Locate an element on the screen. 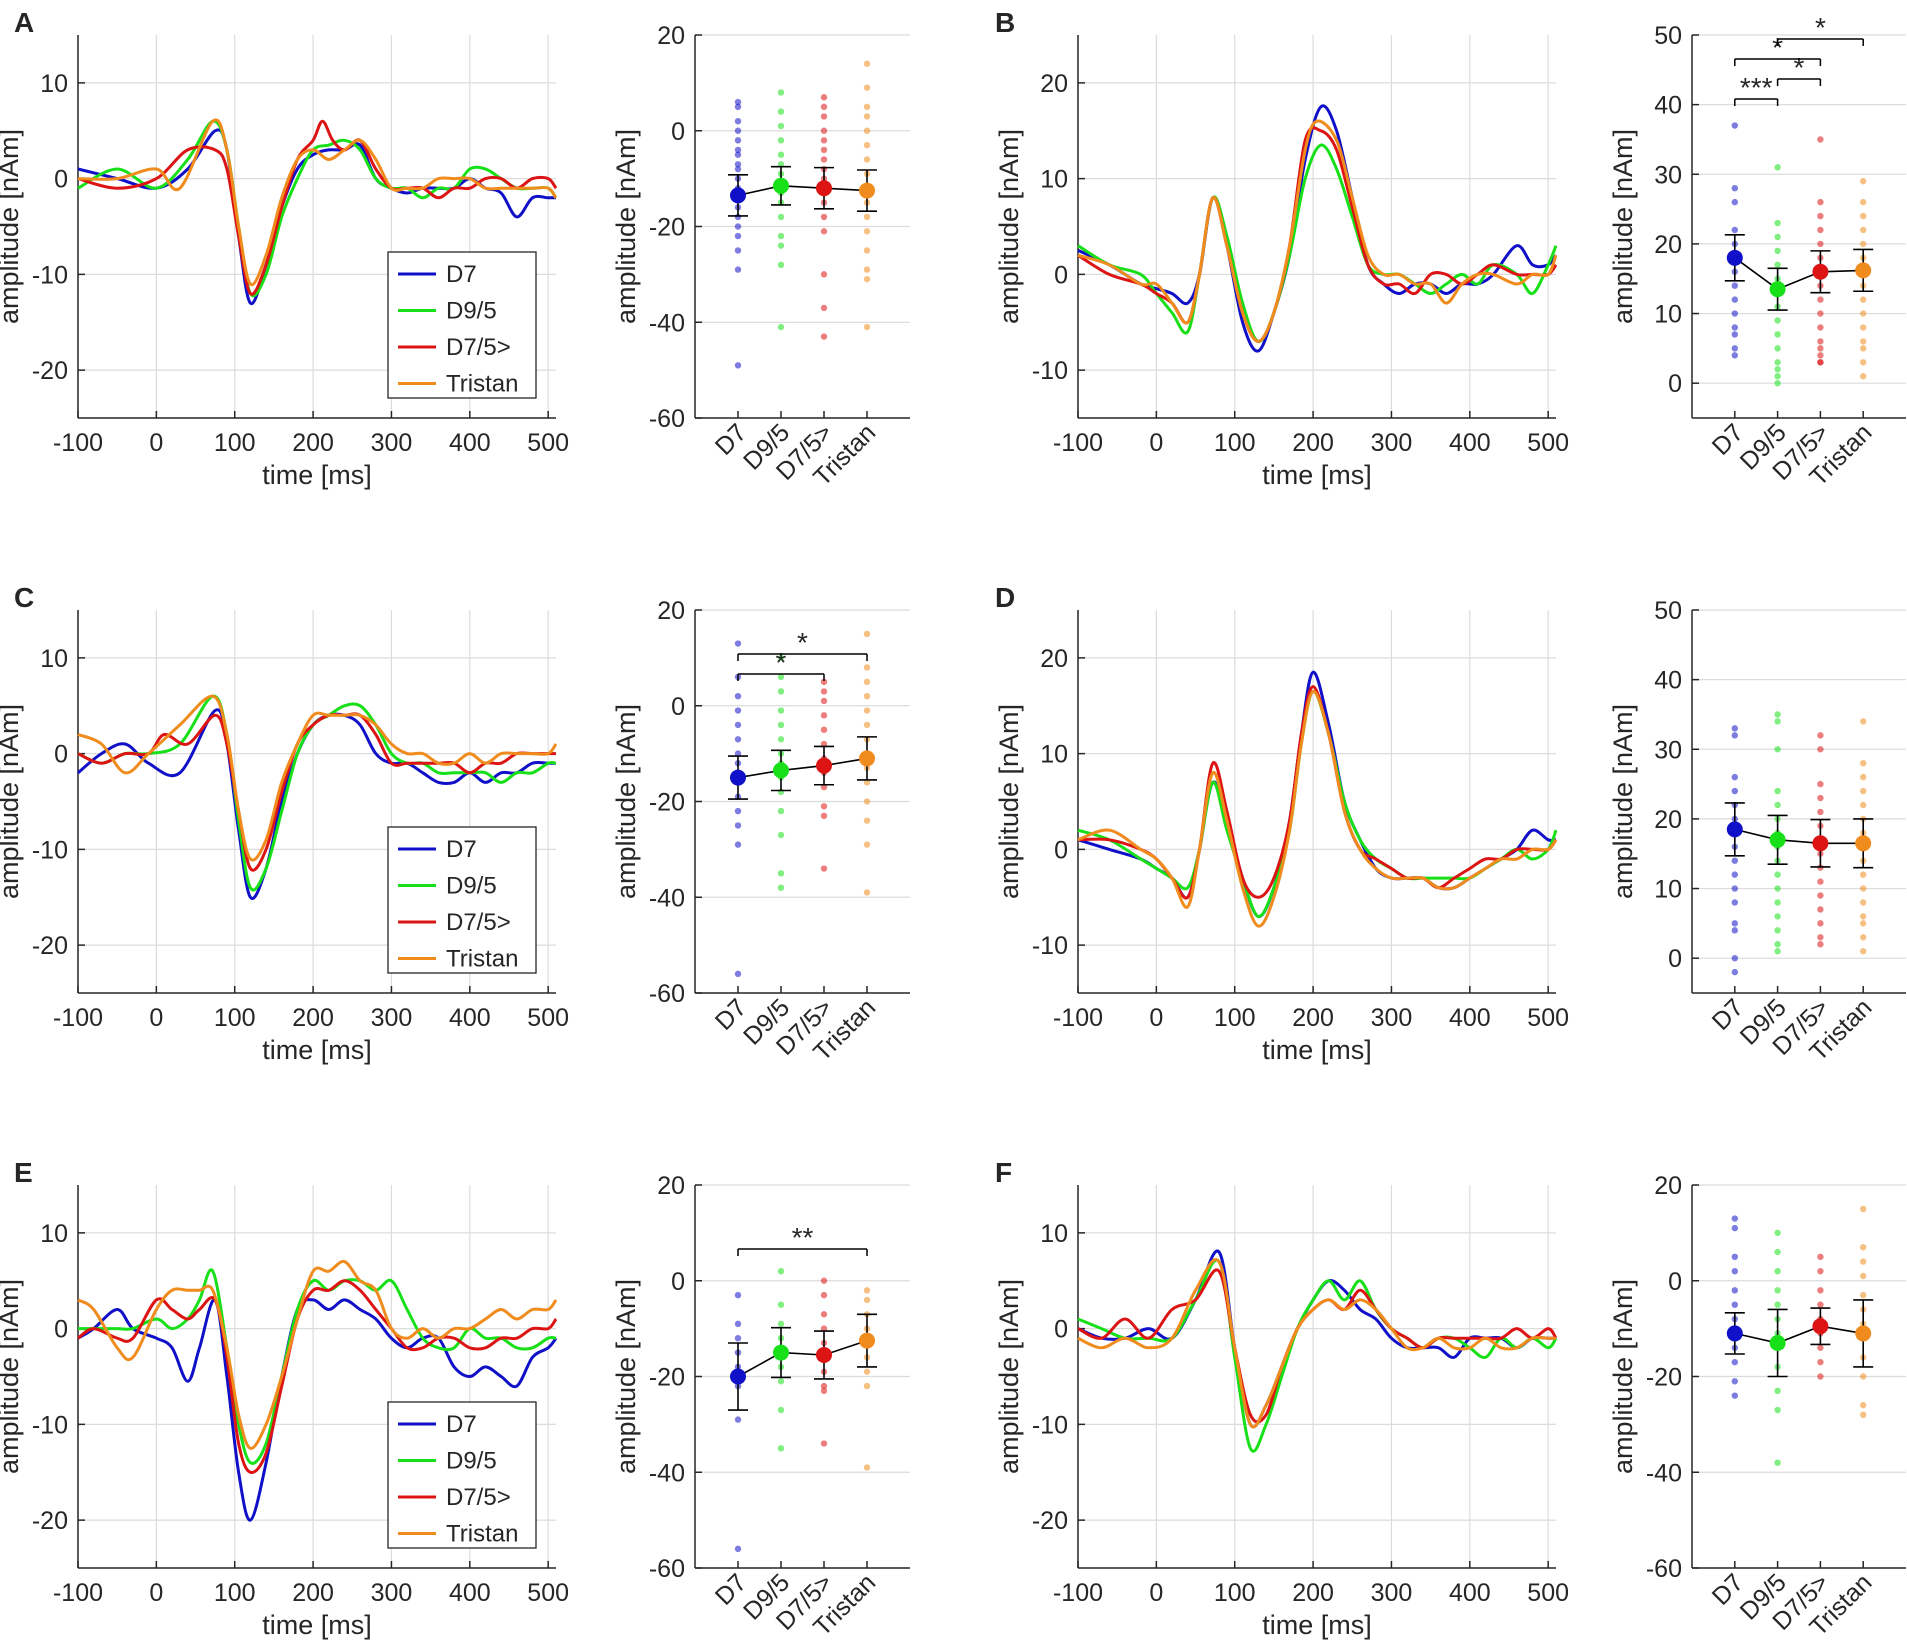  y-tick-label: 40 is located at coordinates (1668, 106).